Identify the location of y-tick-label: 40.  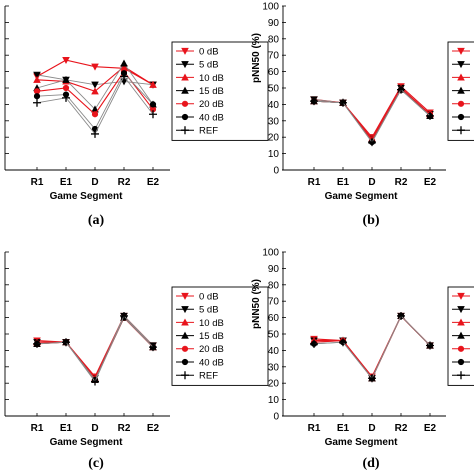
(274, 351).